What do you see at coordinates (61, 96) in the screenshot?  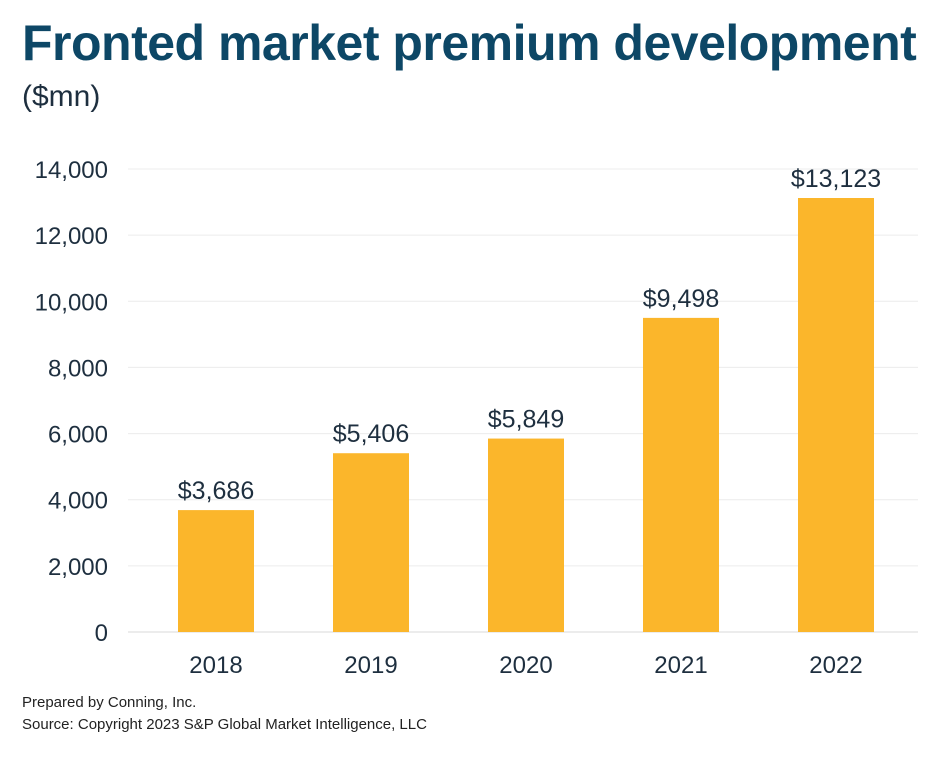 I see `chart-subtitle: ($mn)` at bounding box center [61, 96].